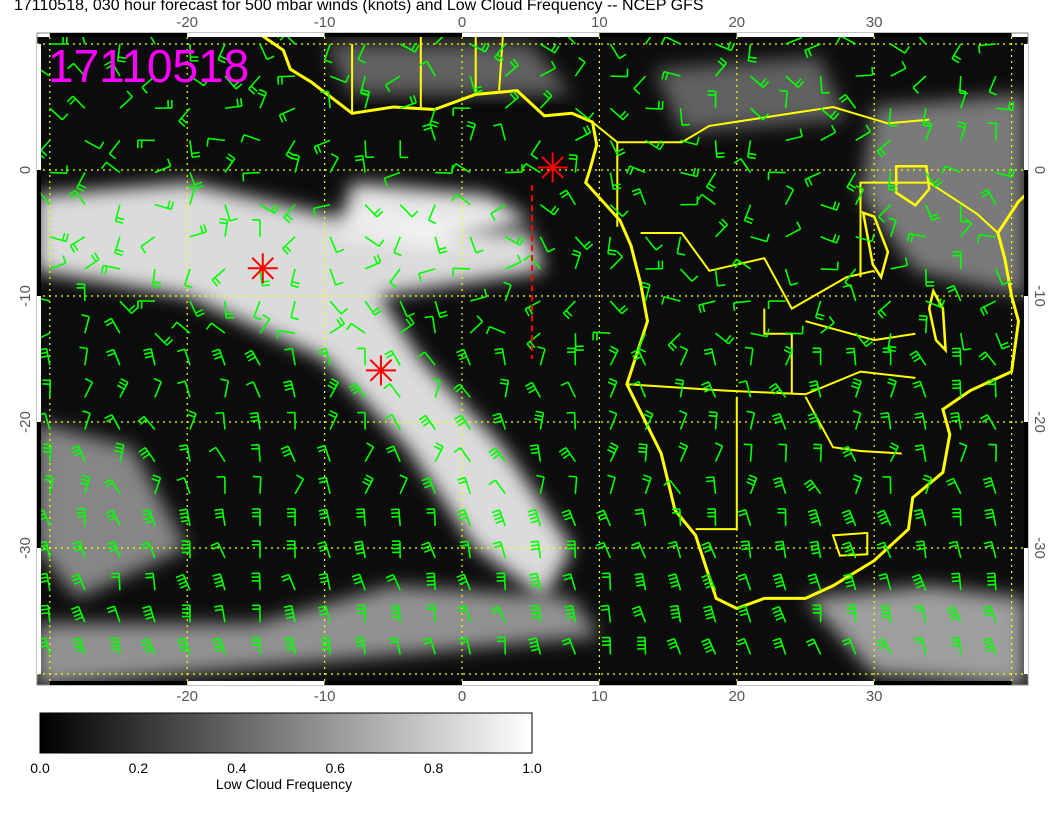 This screenshot has width=1056, height=816. Describe the element at coordinates (25, 170) in the screenshot. I see `lat-tick-left: 0` at that location.